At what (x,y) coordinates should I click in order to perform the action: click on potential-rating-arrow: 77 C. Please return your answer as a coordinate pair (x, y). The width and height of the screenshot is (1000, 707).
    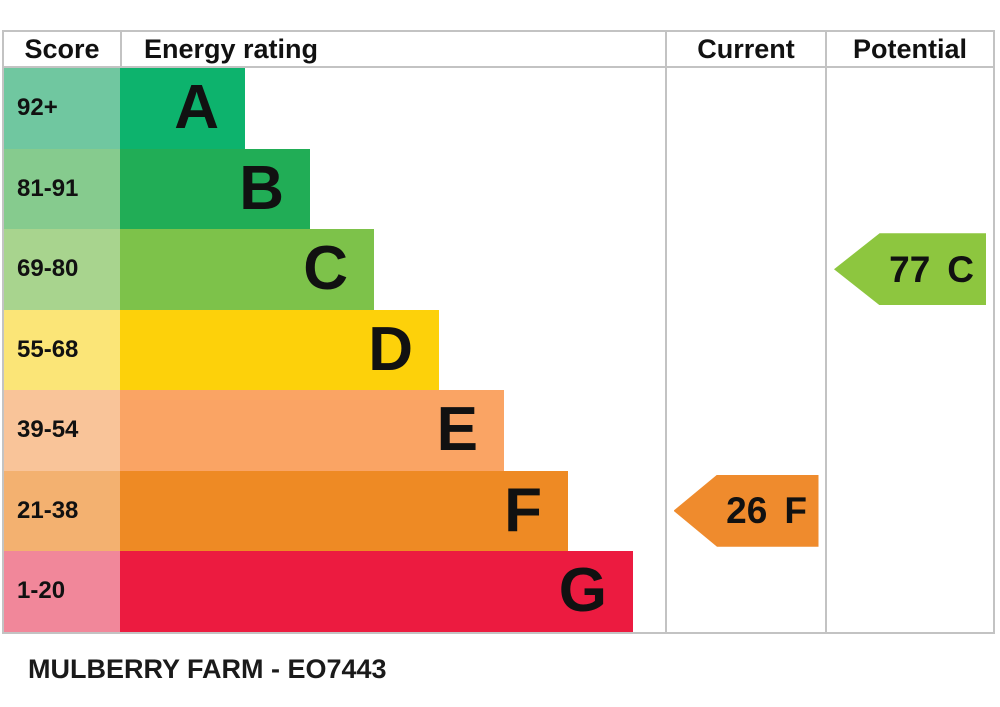
    Looking at the image, I should click on (910, 269).